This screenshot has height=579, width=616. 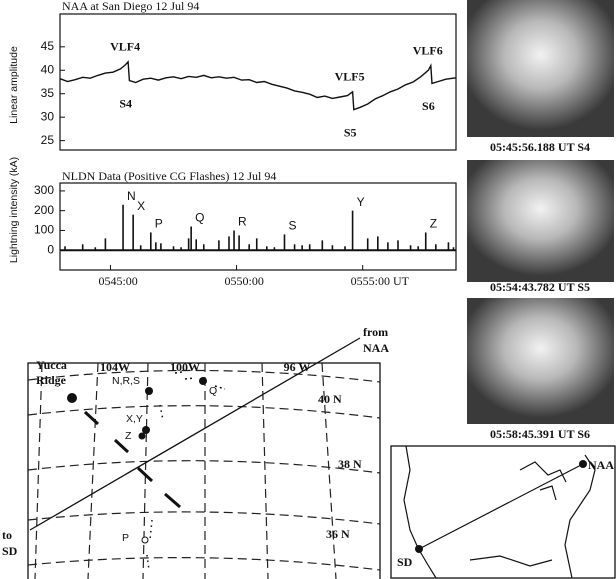 What do you see at coordinates (330, 399) in the screenshot?
I see `lat-label: 40 N` at bounding box center [330, 399].